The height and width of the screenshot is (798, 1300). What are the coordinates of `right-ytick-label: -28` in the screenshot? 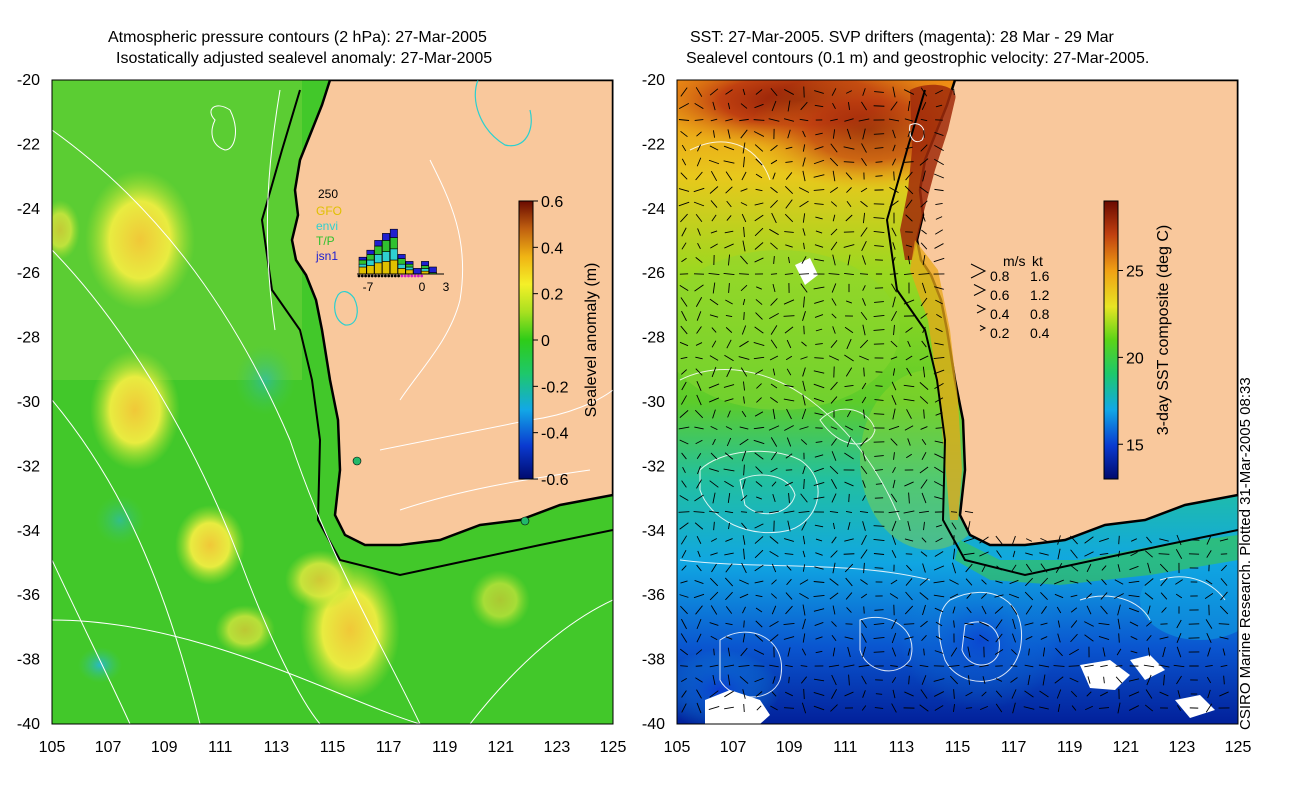 It's located at (653, 338).